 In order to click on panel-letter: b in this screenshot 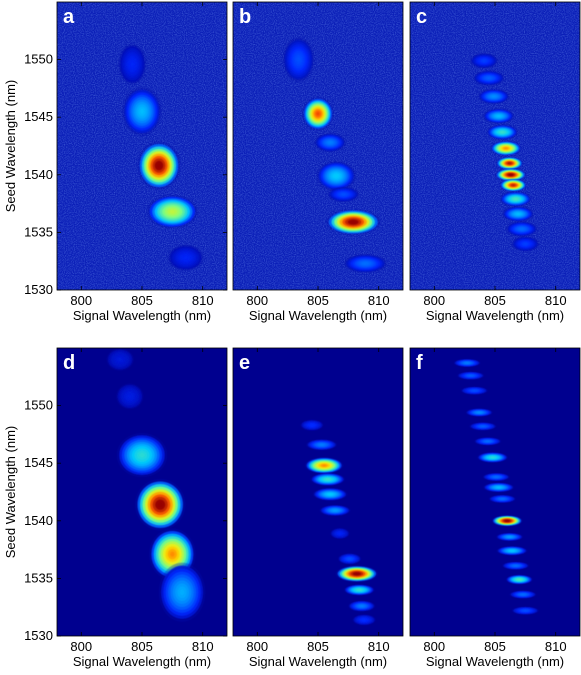, I will do `click(245, 17)`.